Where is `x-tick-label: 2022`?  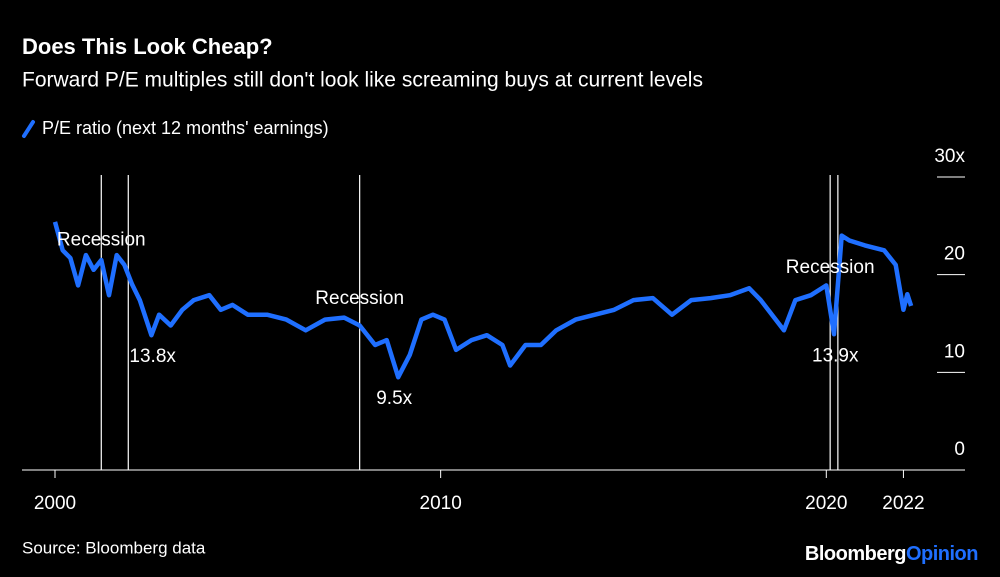
x-tick-label: 2022 is located at coordinates (903, 503).